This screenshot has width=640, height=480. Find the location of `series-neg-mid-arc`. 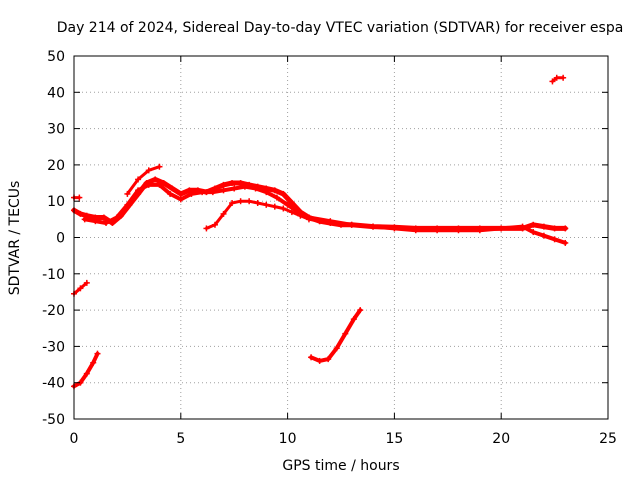

series-neg-mid-arc is located at coordinates (336, 335).